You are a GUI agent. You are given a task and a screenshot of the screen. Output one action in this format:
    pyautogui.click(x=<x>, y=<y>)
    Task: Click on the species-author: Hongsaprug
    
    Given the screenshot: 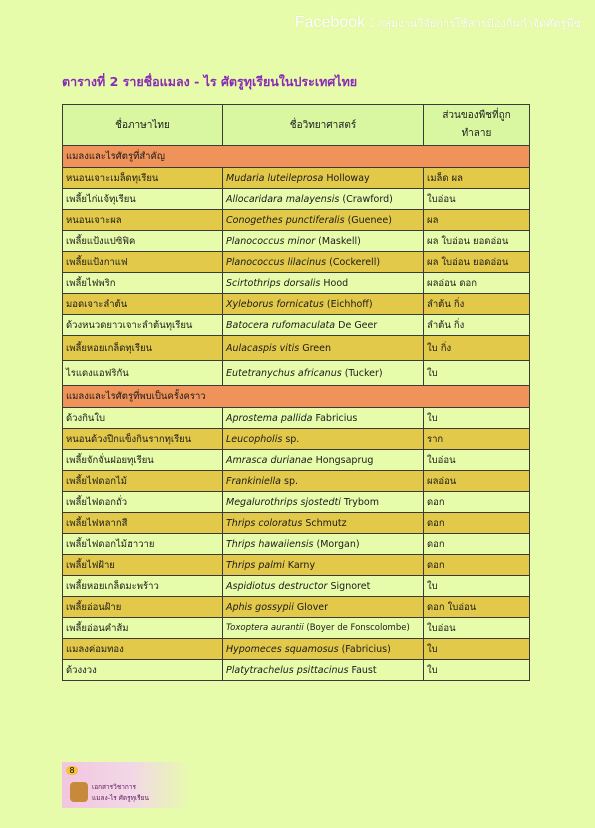 What is the action you would take?
    pyautogui.click(x=344, y=460)
    